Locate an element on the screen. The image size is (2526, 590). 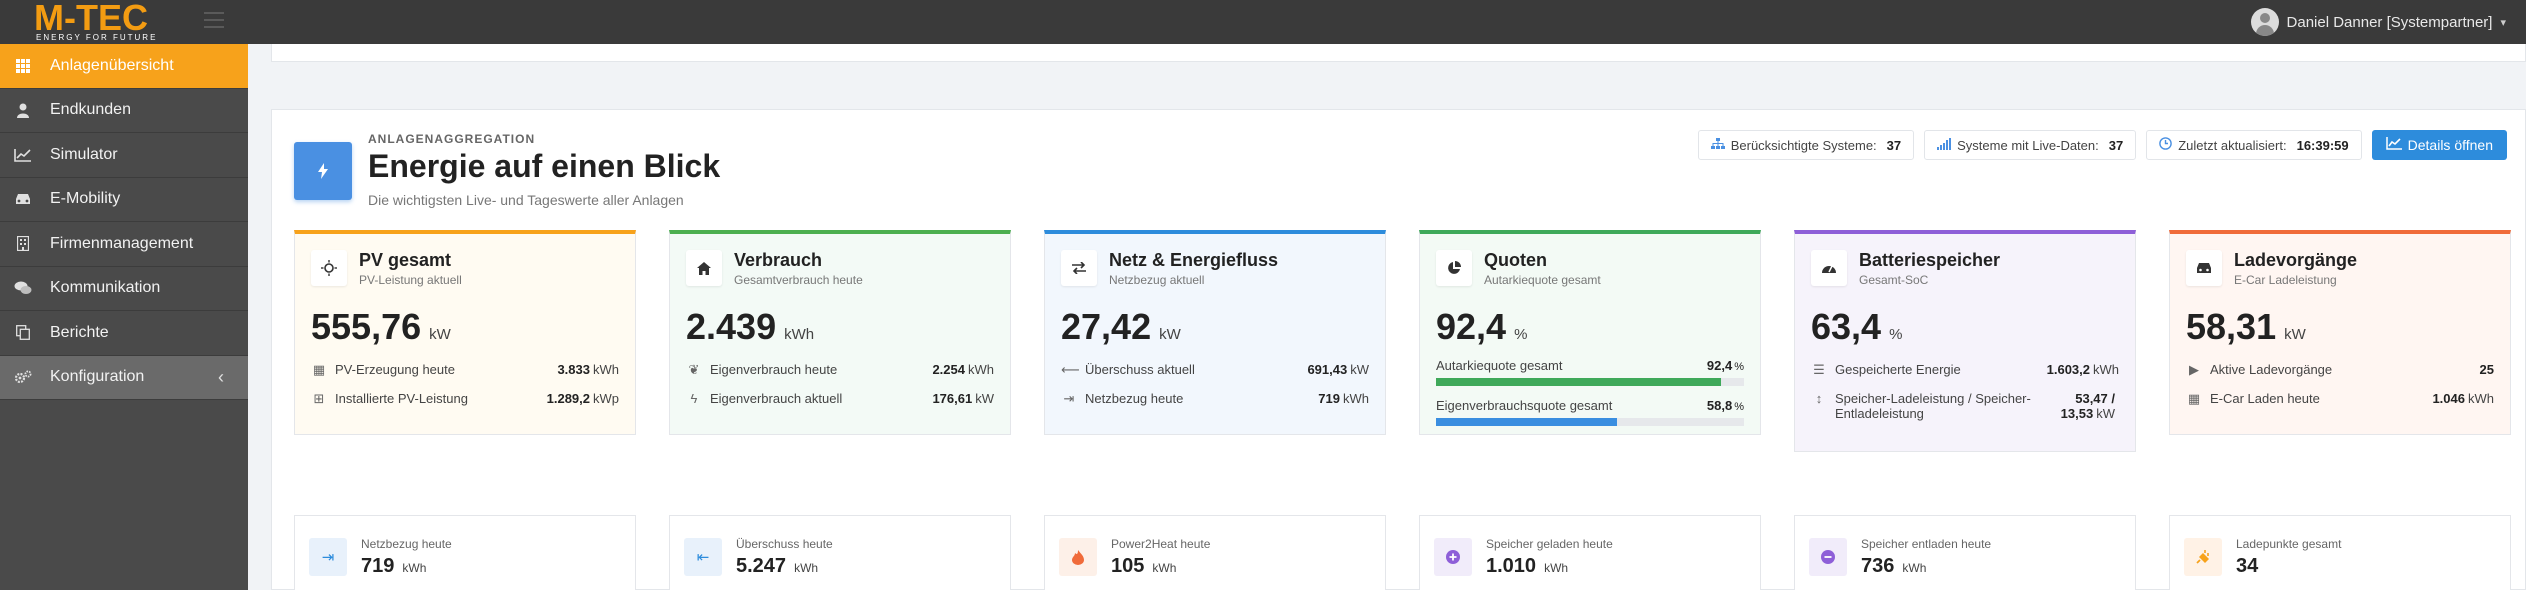
chip-value: 37 is located at coordinates (1894, 145).